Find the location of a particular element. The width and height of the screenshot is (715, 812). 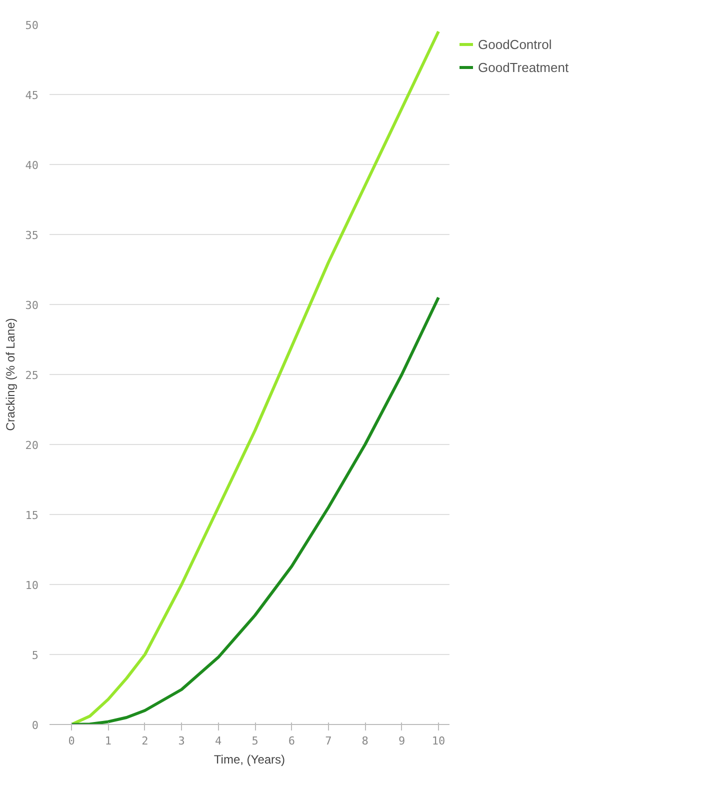

x-tick-label: 10 is located at coordinates (439, 741).